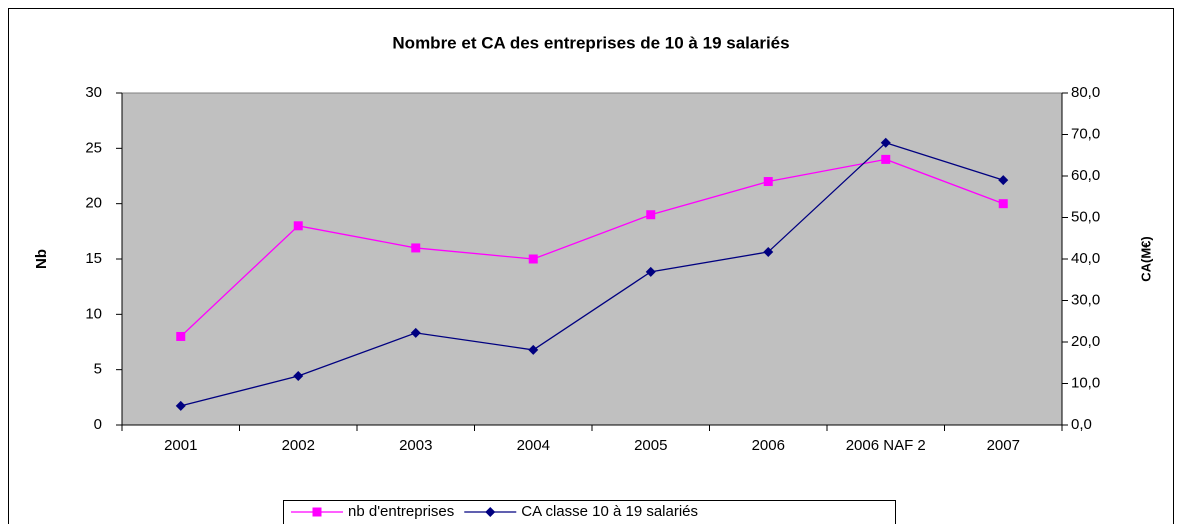  What do you see at coordinates (1085, 92) in the screenshot?
I see `y2-tick-label: 80,0` at bounding box center [1085, 92].